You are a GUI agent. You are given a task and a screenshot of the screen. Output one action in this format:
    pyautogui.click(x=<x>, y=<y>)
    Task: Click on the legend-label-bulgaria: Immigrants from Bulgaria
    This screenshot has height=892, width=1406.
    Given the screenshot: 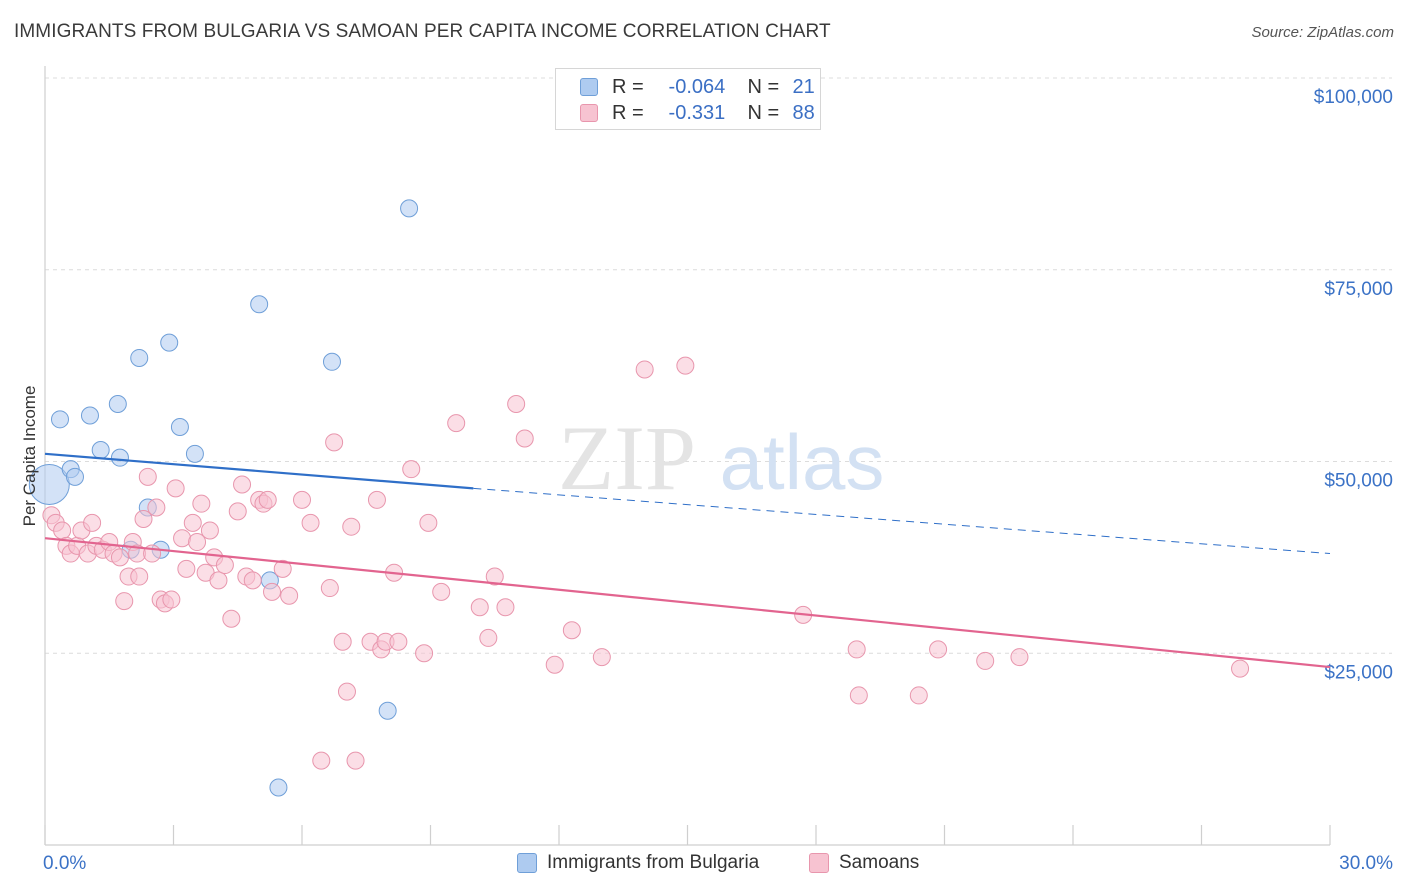 What is the action you would take?
    pyautogui.click(x=653, y=862)
    